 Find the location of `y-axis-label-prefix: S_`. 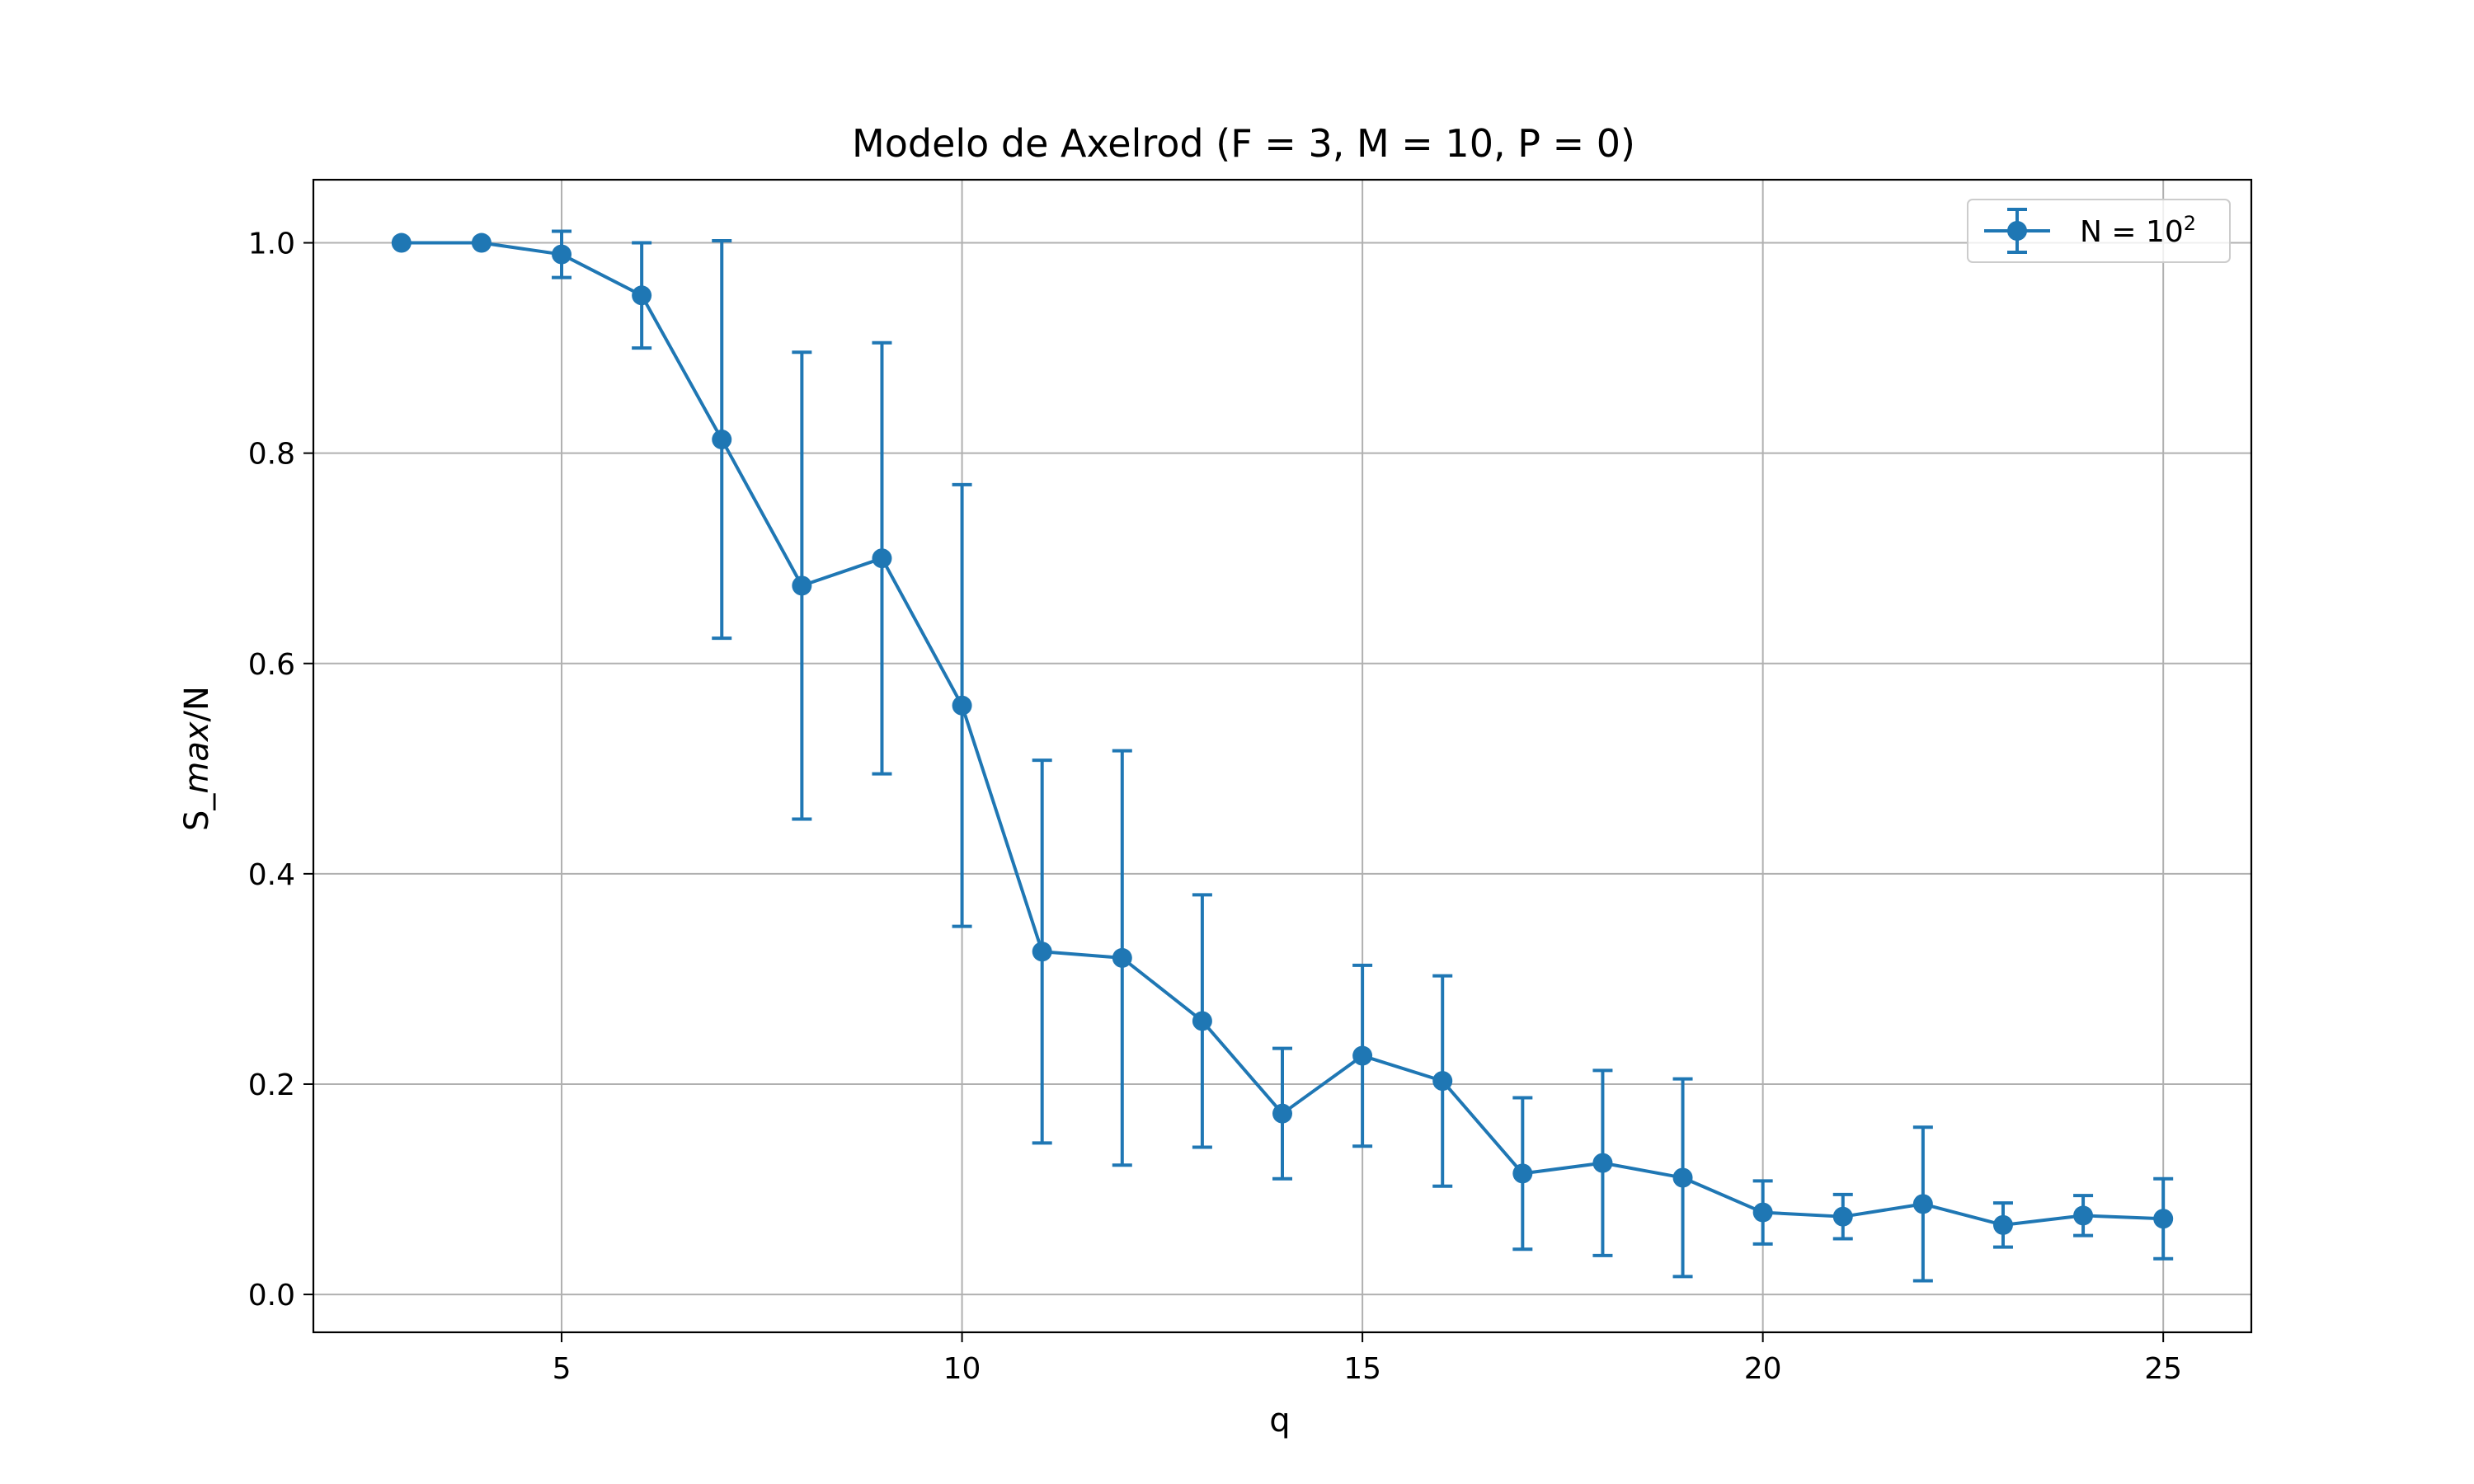

y-axis-label-prefix: S_ is located at coordinates (197, 812).